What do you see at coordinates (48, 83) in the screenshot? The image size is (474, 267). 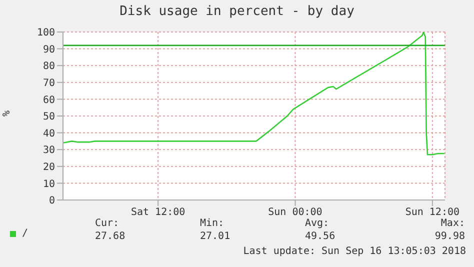 I see `y-tick-label: 70` at bounding box center [48, 83].